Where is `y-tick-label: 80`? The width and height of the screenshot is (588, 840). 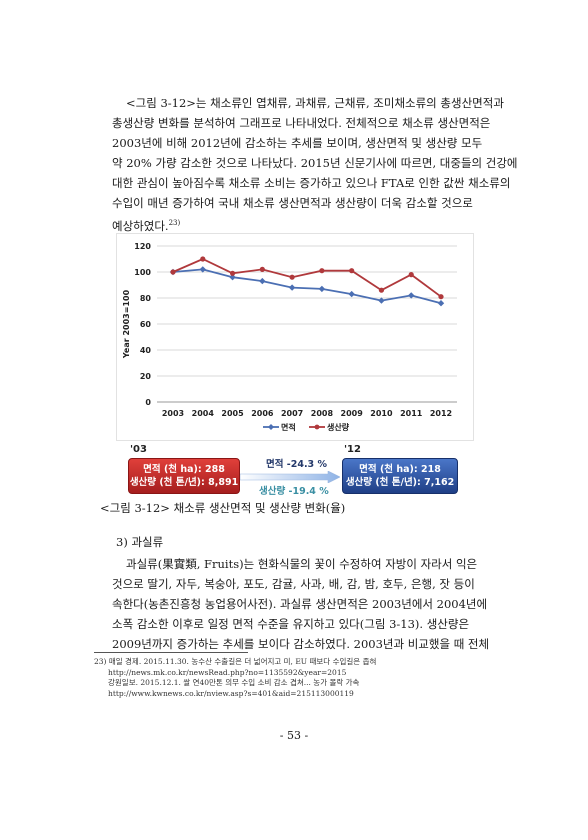 y-tick-label: 80 is located at coordinates (146, 298).